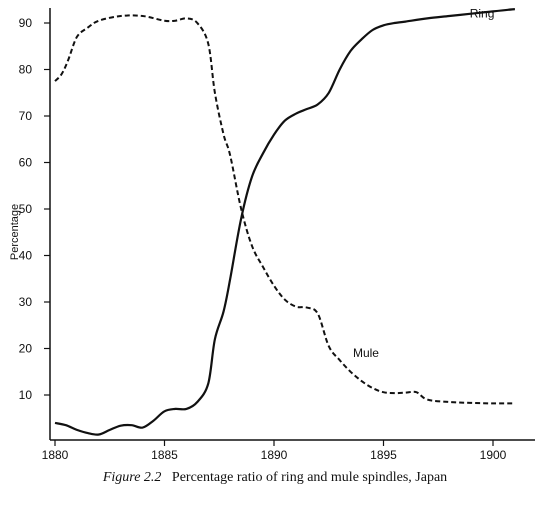  Describe the element at coordinates (383, 455) in the screenshot. I see `x-tick-label: 1895` at that location.